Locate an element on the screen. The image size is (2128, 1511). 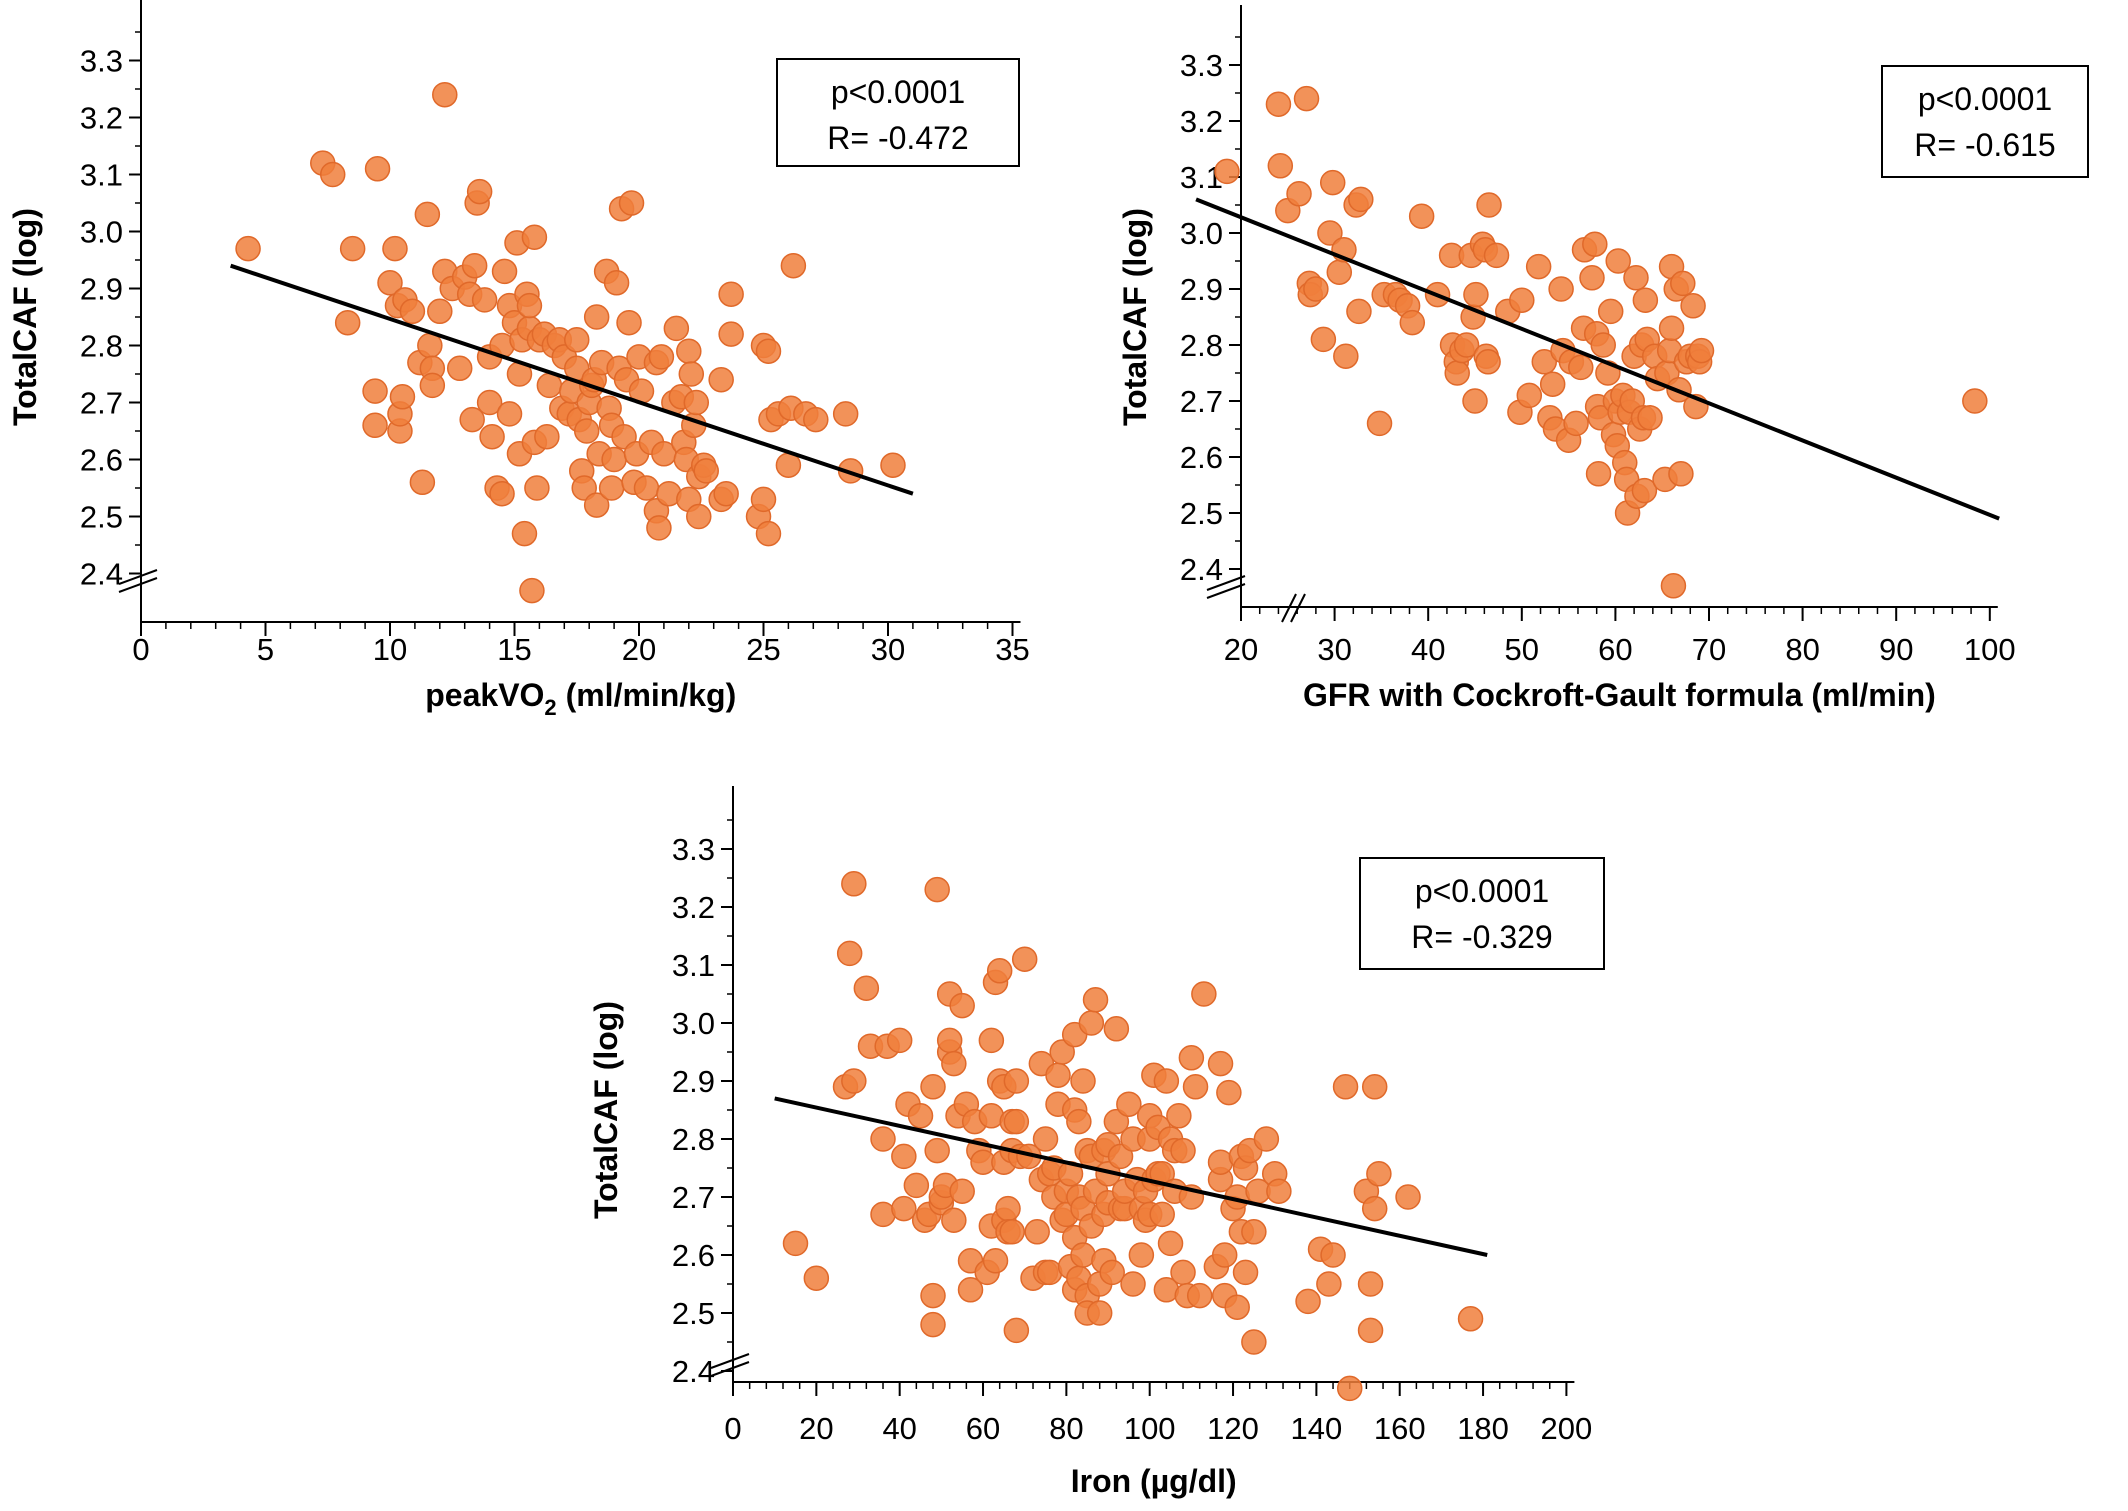
r-value-text: R= -0.329 is located at coordinates (1481, 937).